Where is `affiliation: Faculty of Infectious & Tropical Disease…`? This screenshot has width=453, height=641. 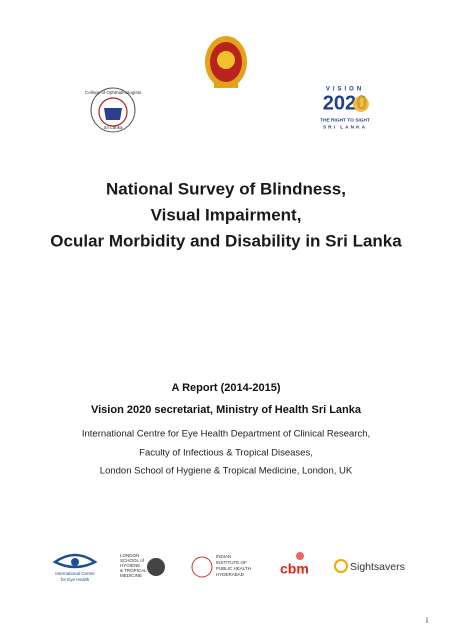
affiliation: Faculty of Infectious & Tropical Disease… is located at coordinates (226, 453).